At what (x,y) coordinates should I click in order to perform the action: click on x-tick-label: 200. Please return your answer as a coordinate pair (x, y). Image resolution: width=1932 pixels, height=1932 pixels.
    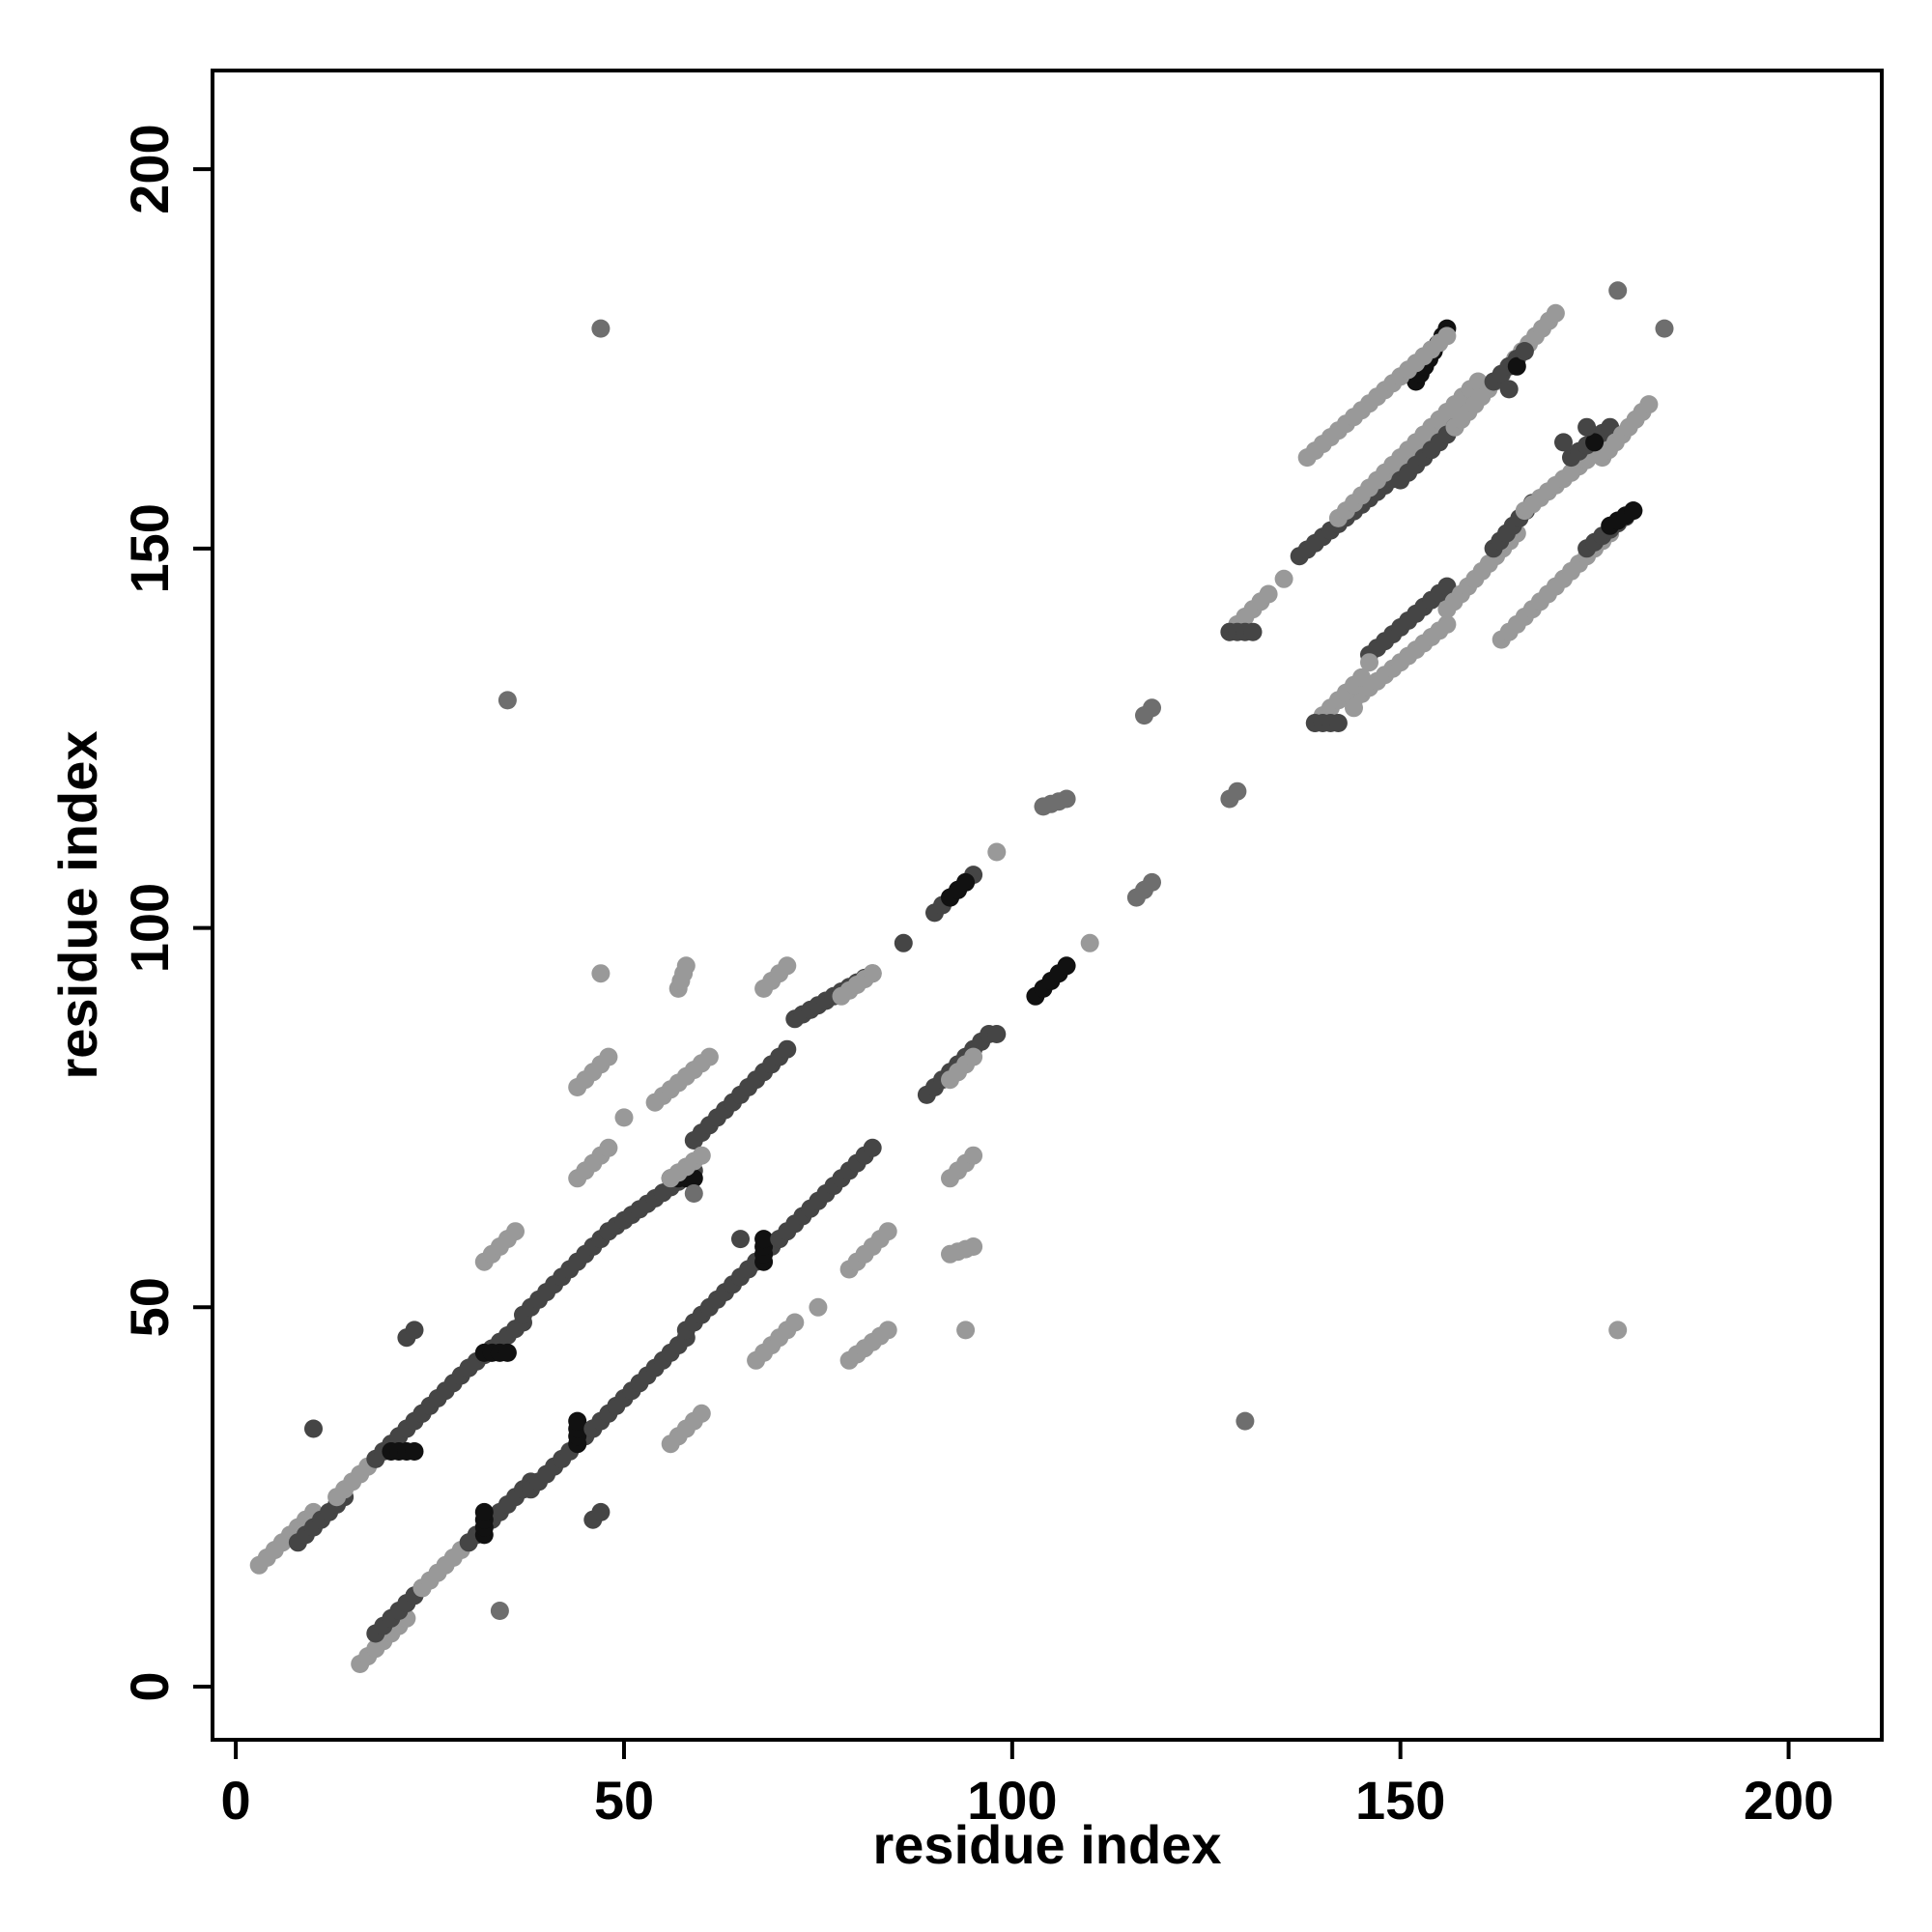
    Looking at the image, I should click on (1788, 1800).